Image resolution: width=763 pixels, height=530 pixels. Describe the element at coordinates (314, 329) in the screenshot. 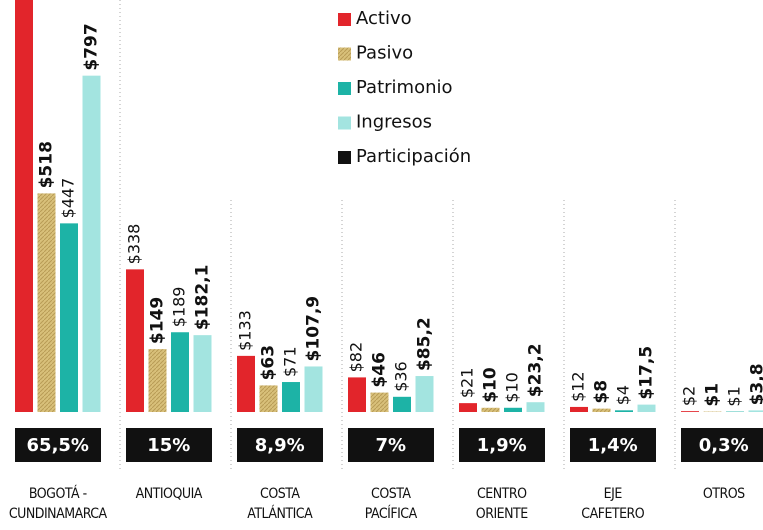

I see `value-label: $107,9` at that location.